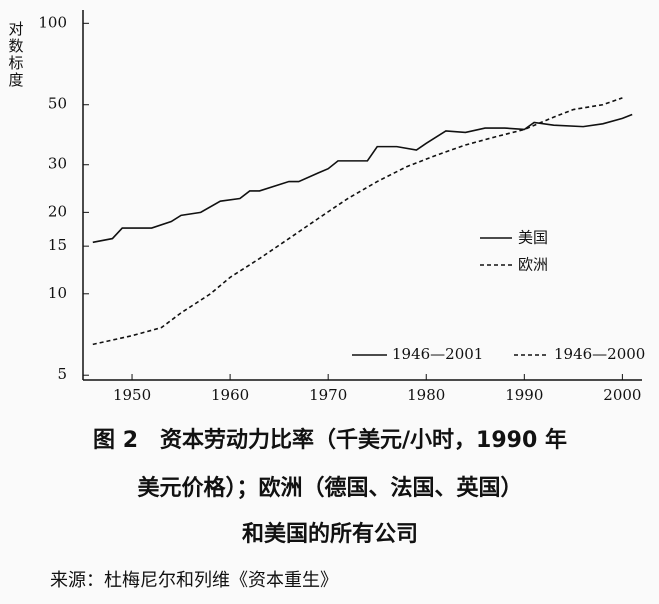 The width and height of the screenshot is (659, 604). I want to click on x-tick-label: 1960, so click(230, 395).